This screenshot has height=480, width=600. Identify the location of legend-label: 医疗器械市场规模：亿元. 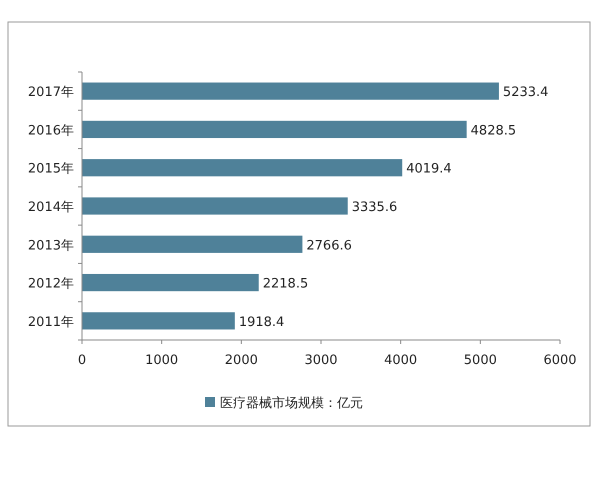
(291, 403).